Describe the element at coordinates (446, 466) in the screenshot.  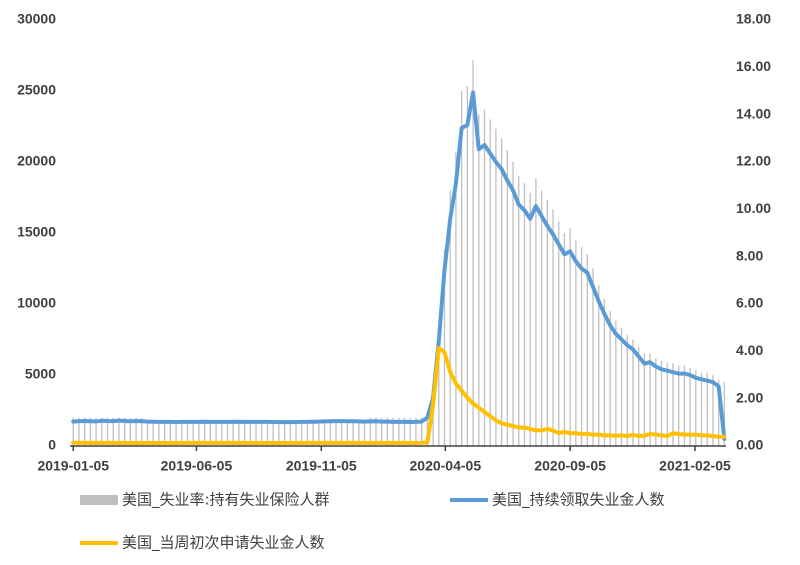
I see `x-tick-label: 2020-04-05` at that location.